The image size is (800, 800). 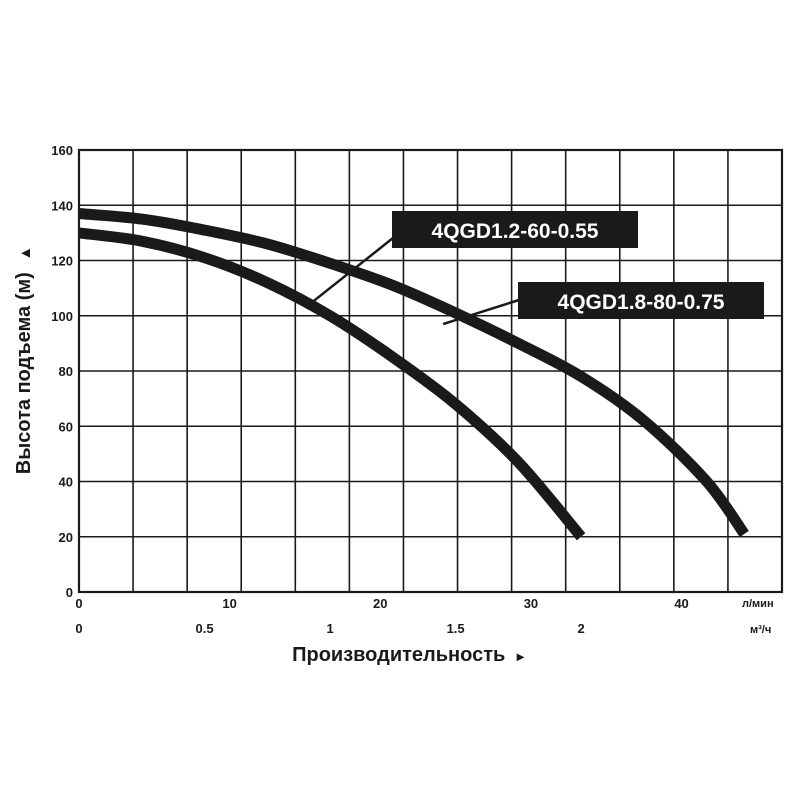 What do you see at coordinates (66, 371) in the screenshot?
I see `y-tick-label: 80` at bounding box center [66, 371].